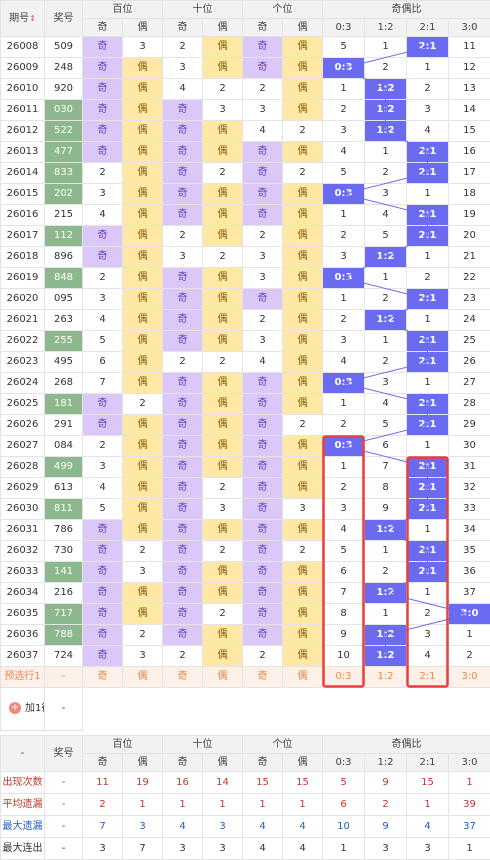 This screenshot has height=860, width=490. Describe the element at coordinates (344, 68) in the screenshot. I see `ratio-hit-cell: 0:3` at that location.